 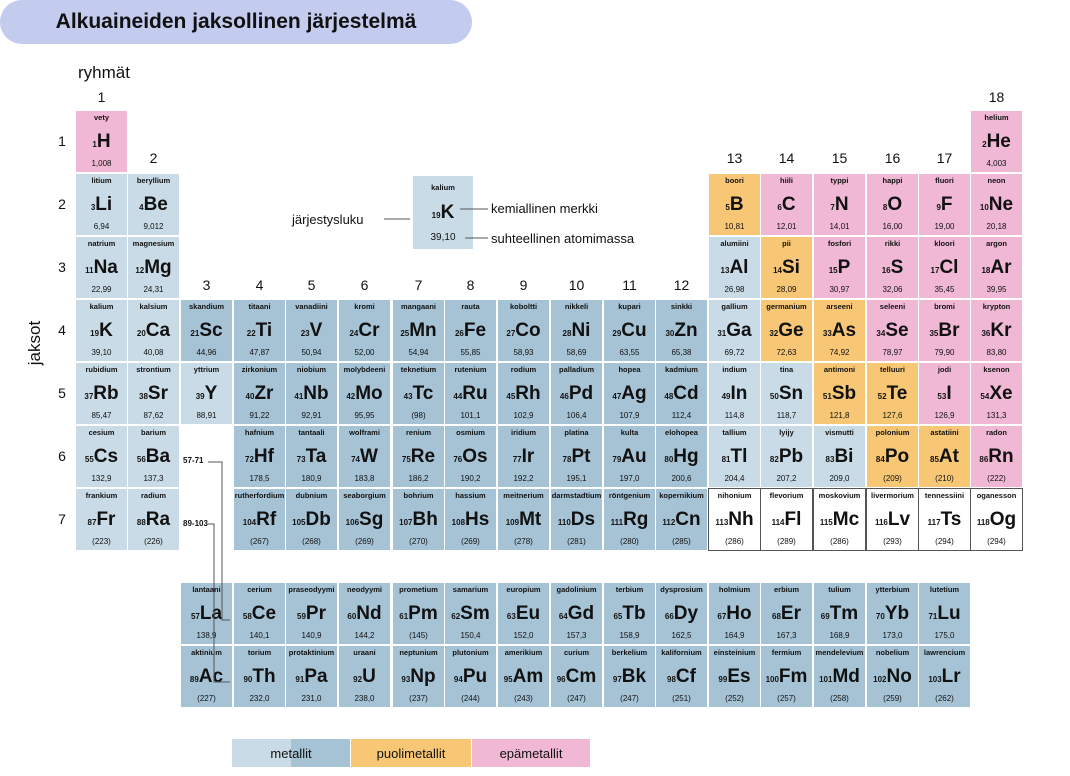 I want to click on element-symbol: Zr, so click(x=264, y=393).